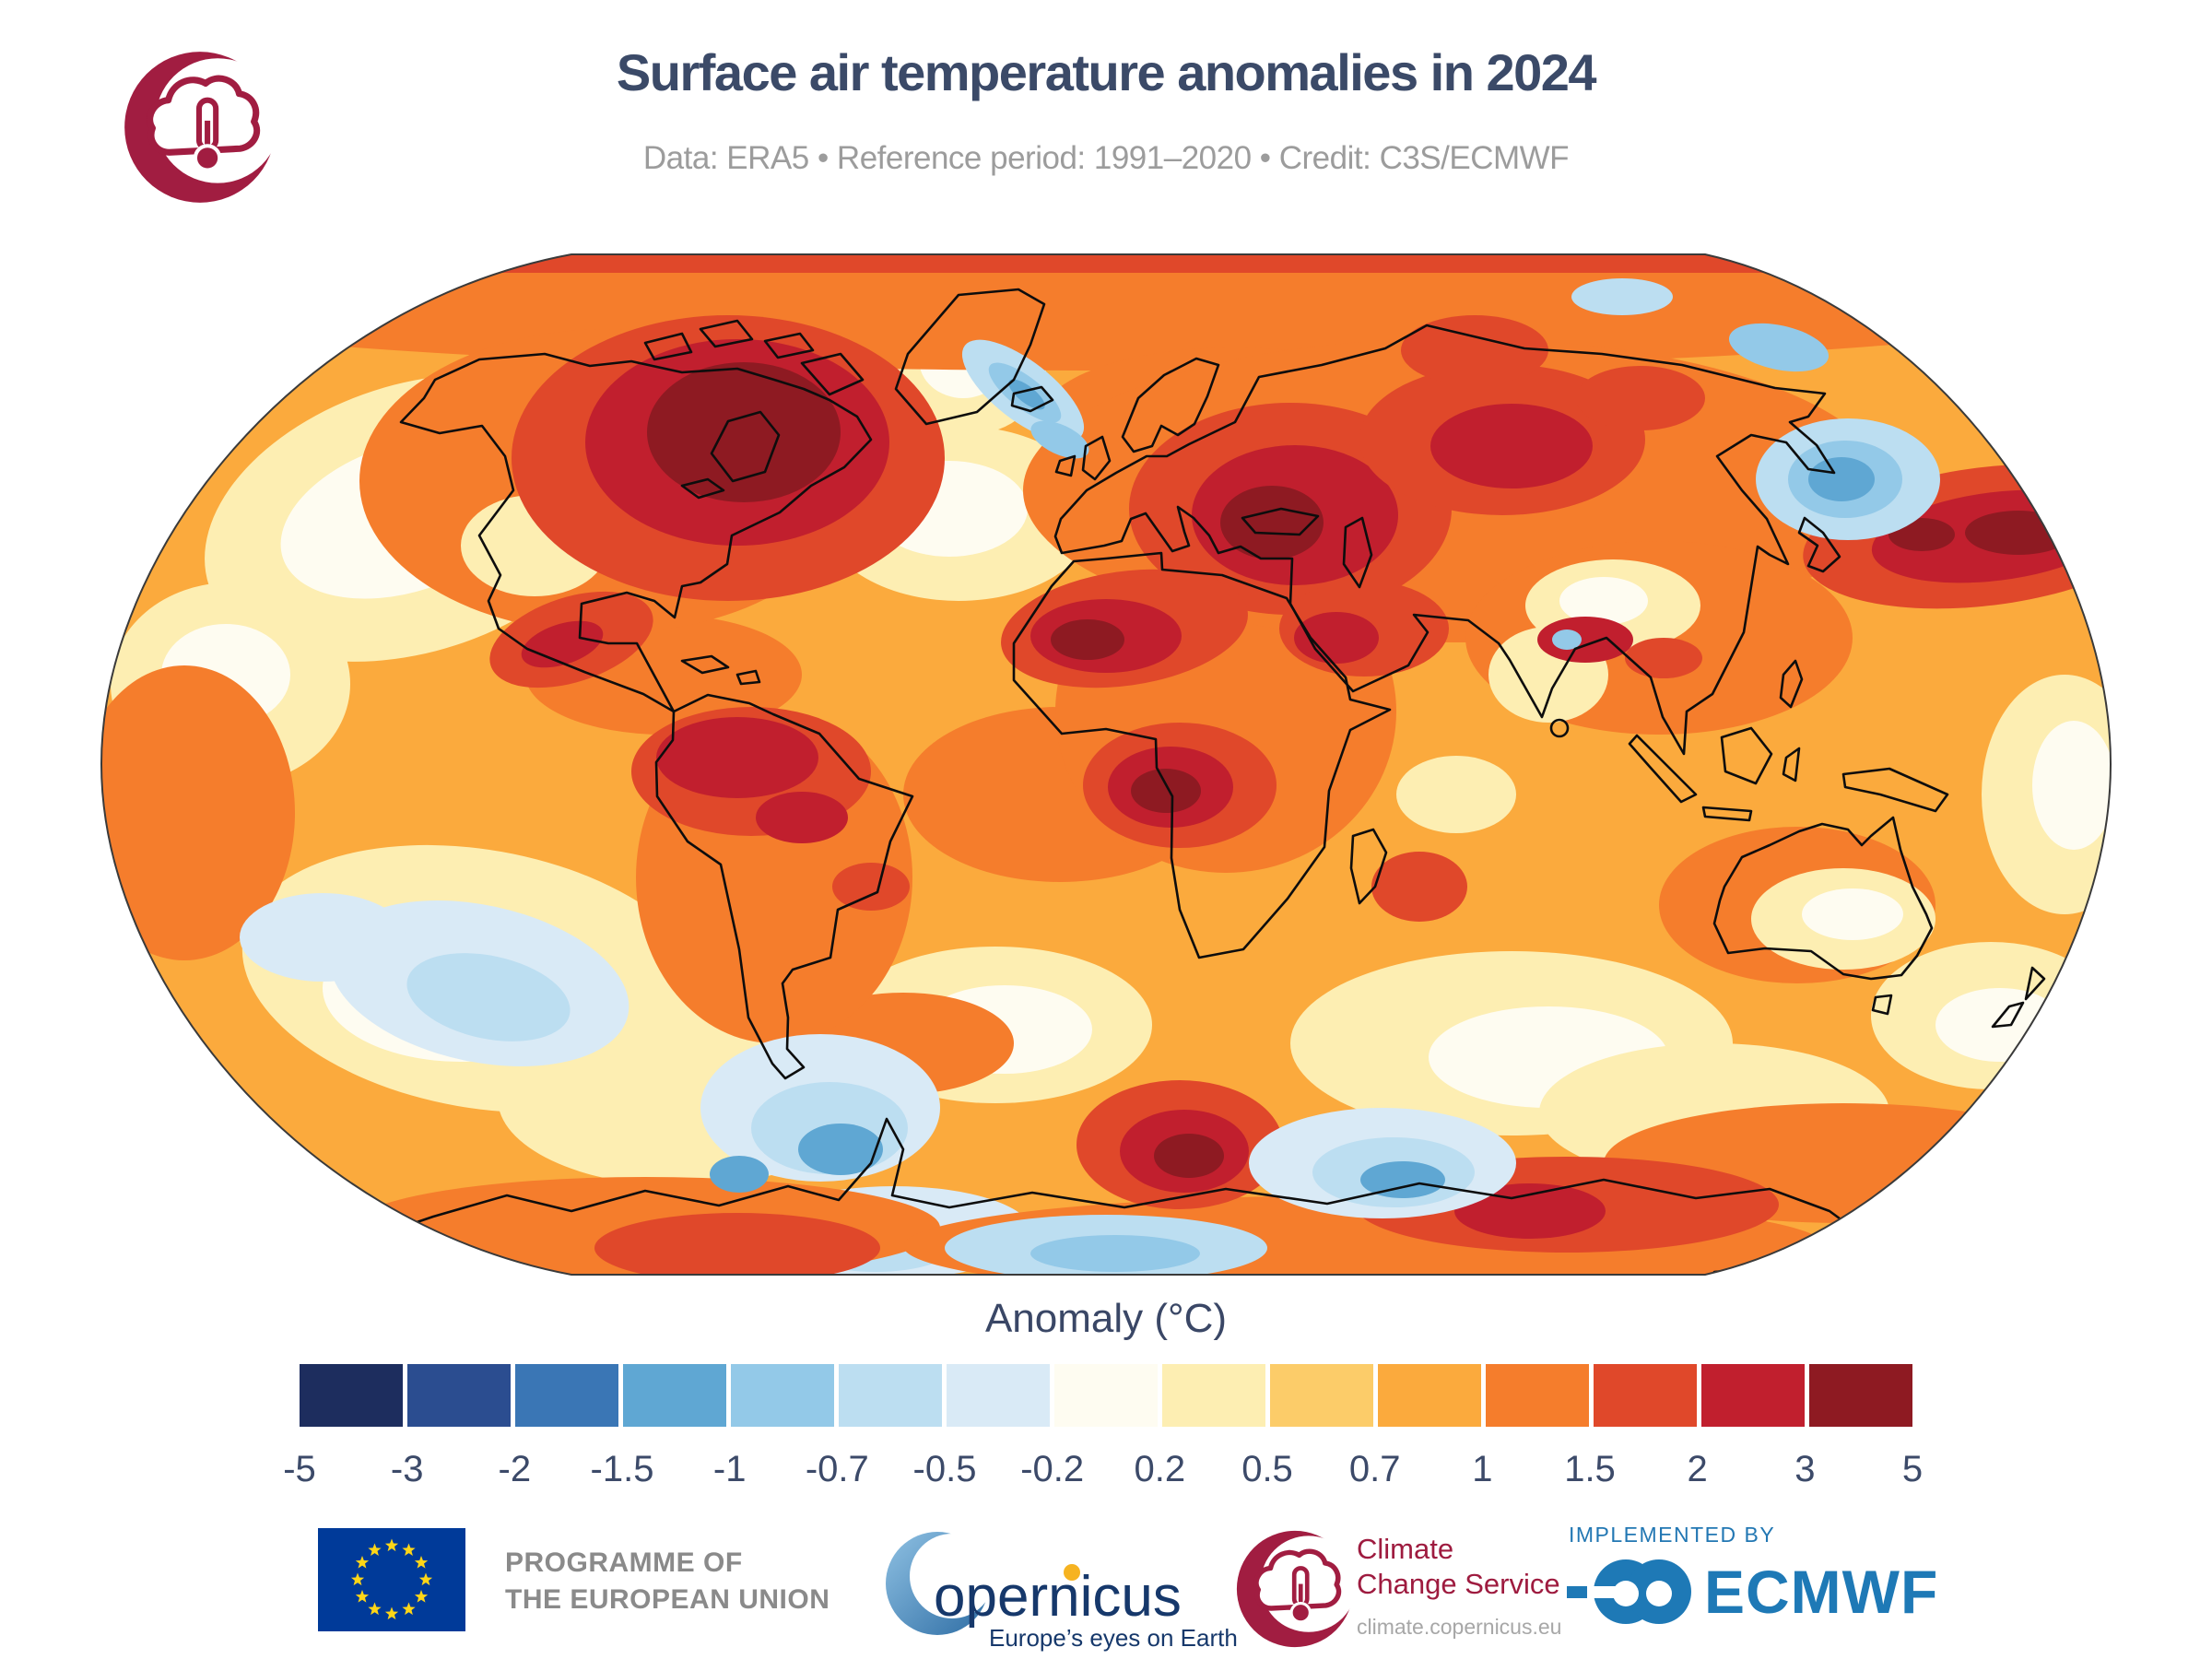 This screenshot has width=2212, height=1659. I want to click on eu-programme-label: PROGRAMME OF THE EUROPEAN UNION, so click(667, 1581).